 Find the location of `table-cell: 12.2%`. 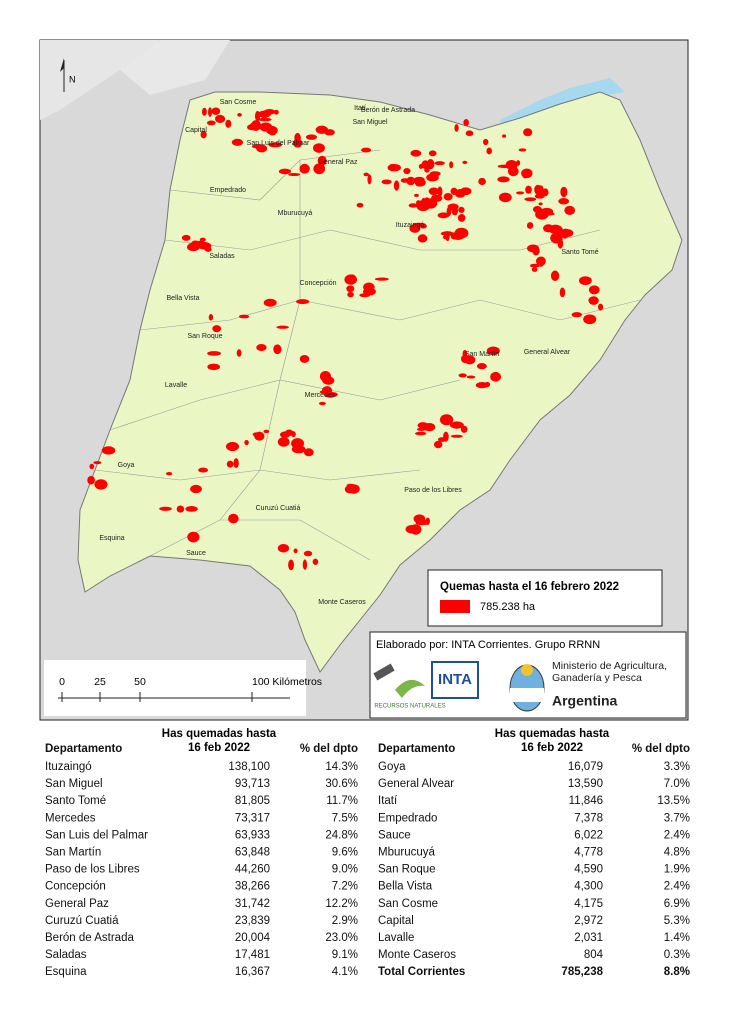

table-cell: 12.2% is located at coordinates (341, 904).